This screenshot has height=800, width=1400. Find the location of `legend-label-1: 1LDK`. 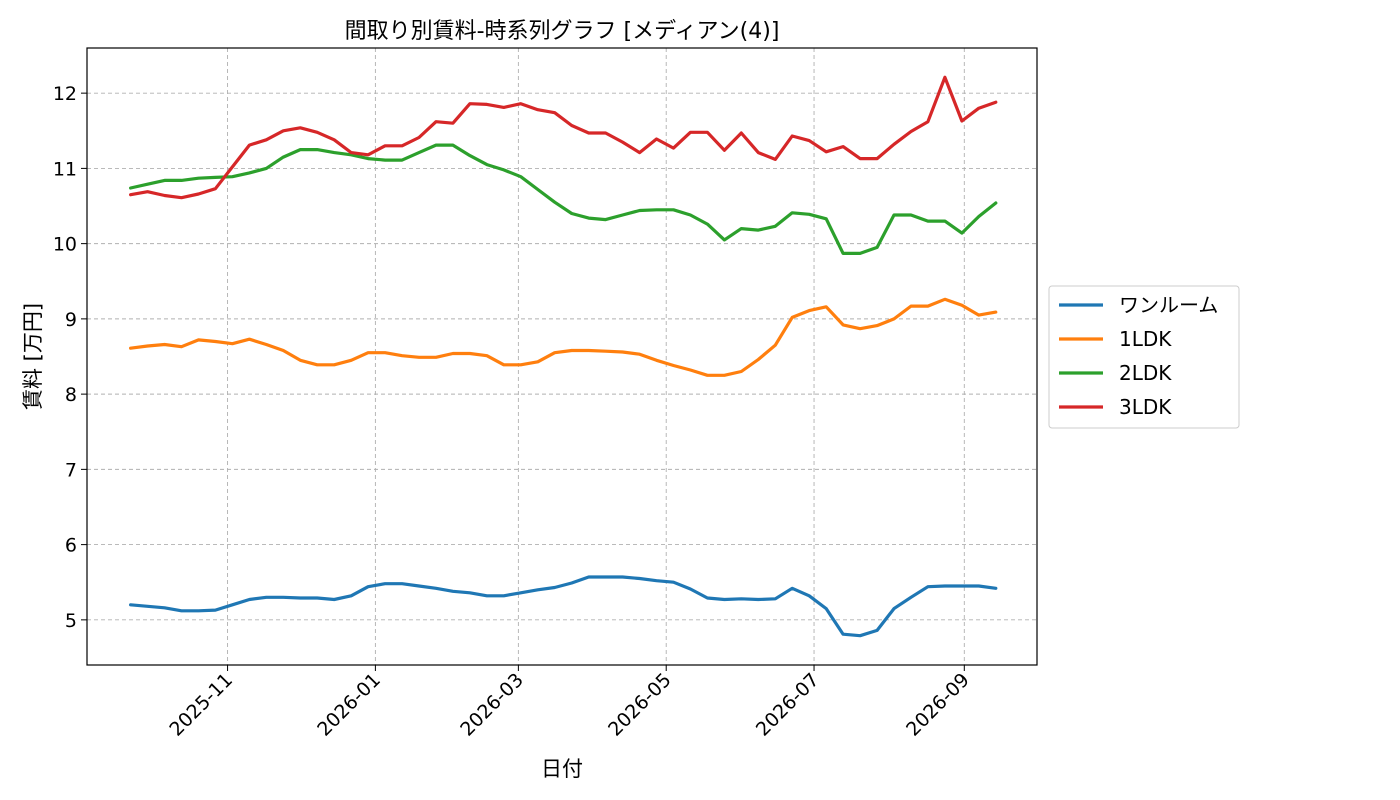

legend-label-1: 1LDK is located at coordinates (1145, 339).